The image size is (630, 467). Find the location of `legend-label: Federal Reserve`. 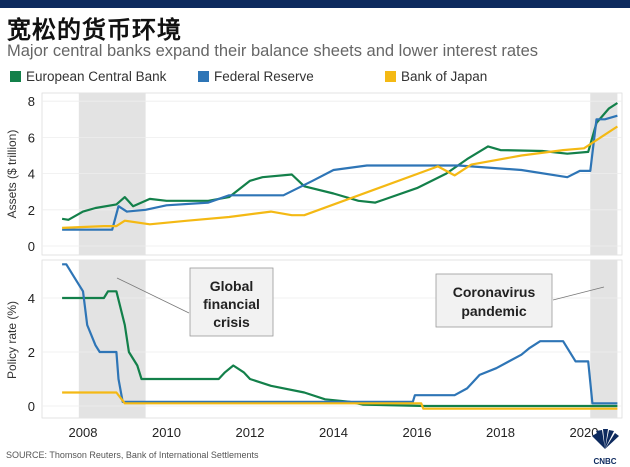

legend-label: Federal Reserve is located at coordinates (264, 76).